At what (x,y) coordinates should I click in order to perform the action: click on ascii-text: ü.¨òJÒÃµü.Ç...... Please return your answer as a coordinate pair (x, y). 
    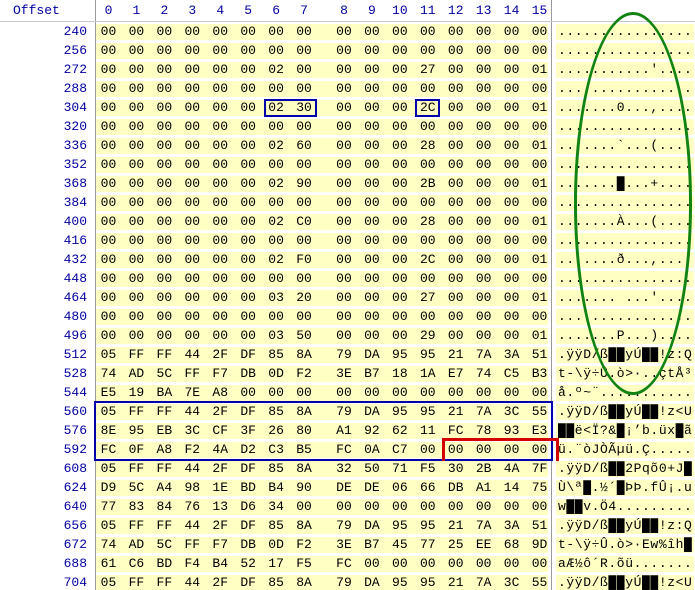
    Looking at the image, I should click on (625, 449).